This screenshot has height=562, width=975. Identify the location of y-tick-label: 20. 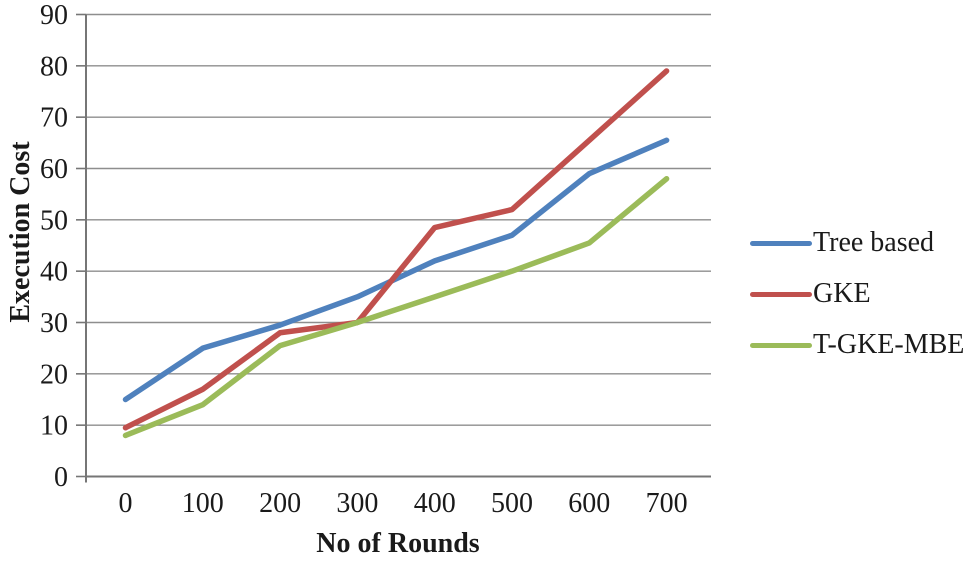
(54, 374).